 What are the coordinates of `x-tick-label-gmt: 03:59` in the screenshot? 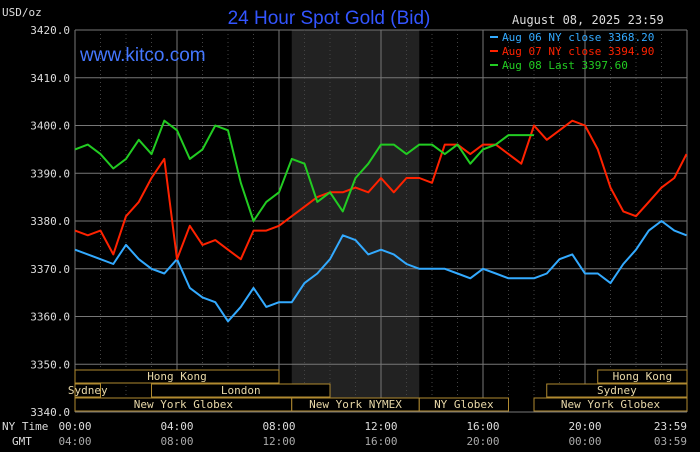 It's located at (670, 441).